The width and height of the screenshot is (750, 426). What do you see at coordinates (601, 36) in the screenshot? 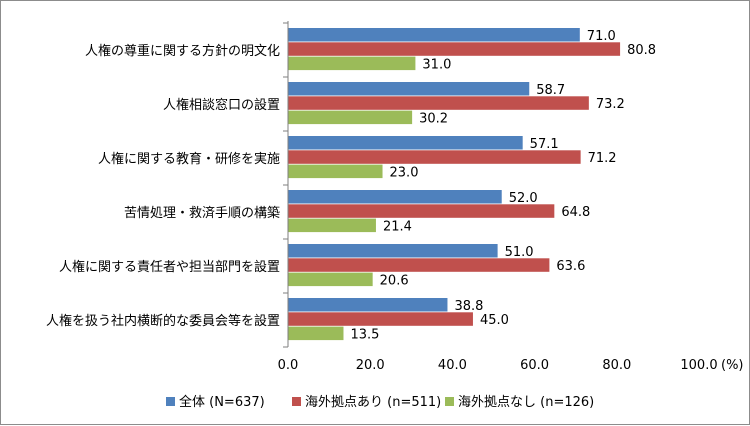
I see `data-label-0-0: 71.0` at bounding box center [601, 36].